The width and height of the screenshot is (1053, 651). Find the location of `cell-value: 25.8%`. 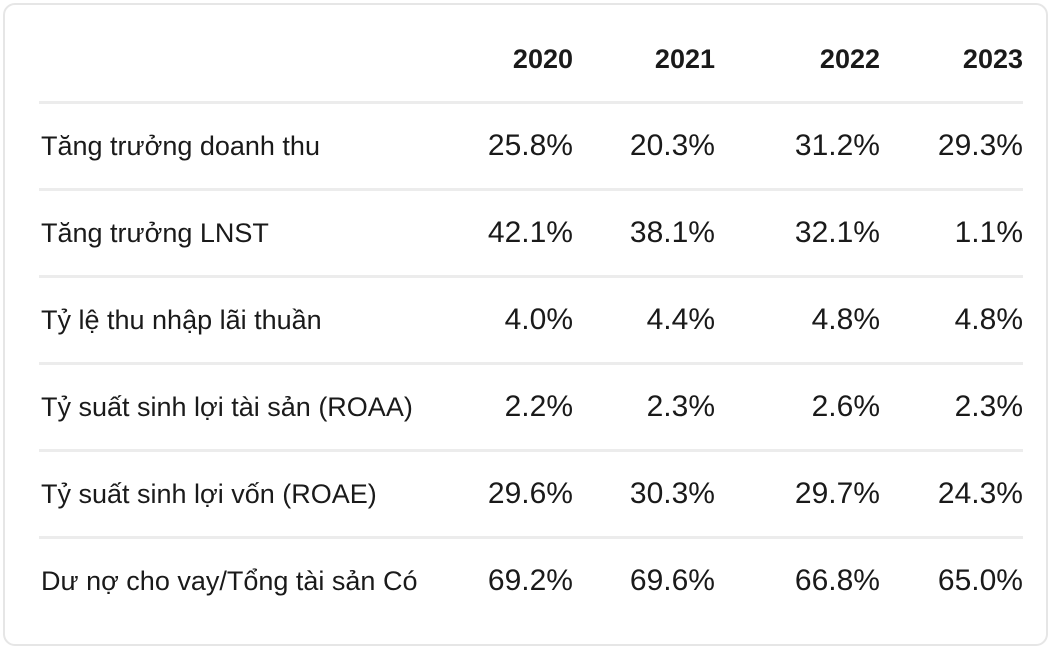

cell-value: 25.8% is located at coordinates (521, 146).